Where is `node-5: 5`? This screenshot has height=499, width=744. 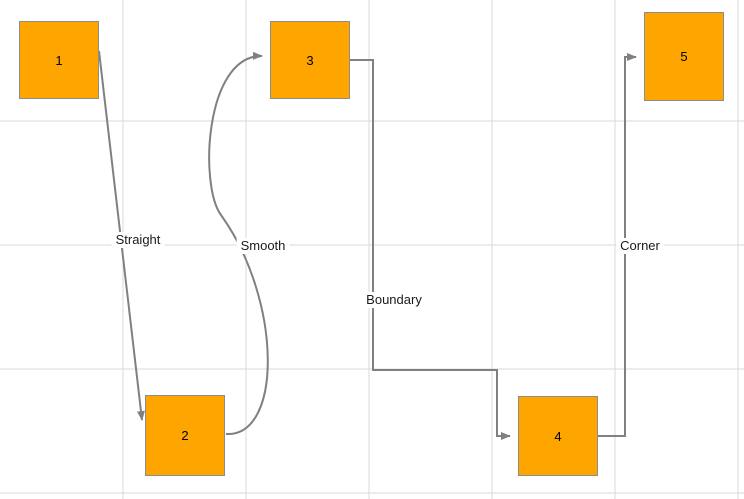
node-5: 5 is located at coordinates (684, 56).